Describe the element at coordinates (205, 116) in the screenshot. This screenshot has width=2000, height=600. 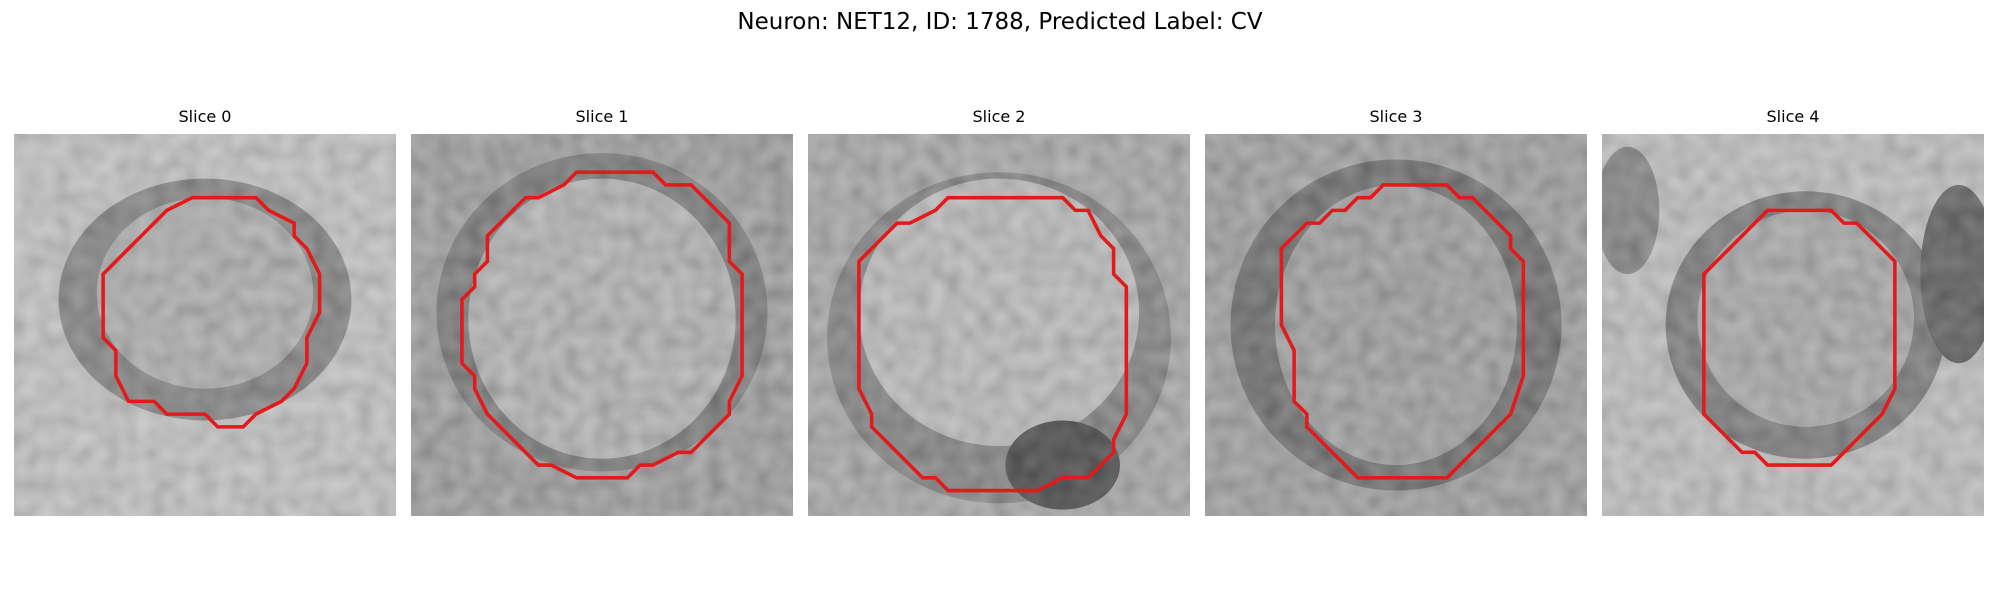
I see `slice-title: Slice 0` at that location.